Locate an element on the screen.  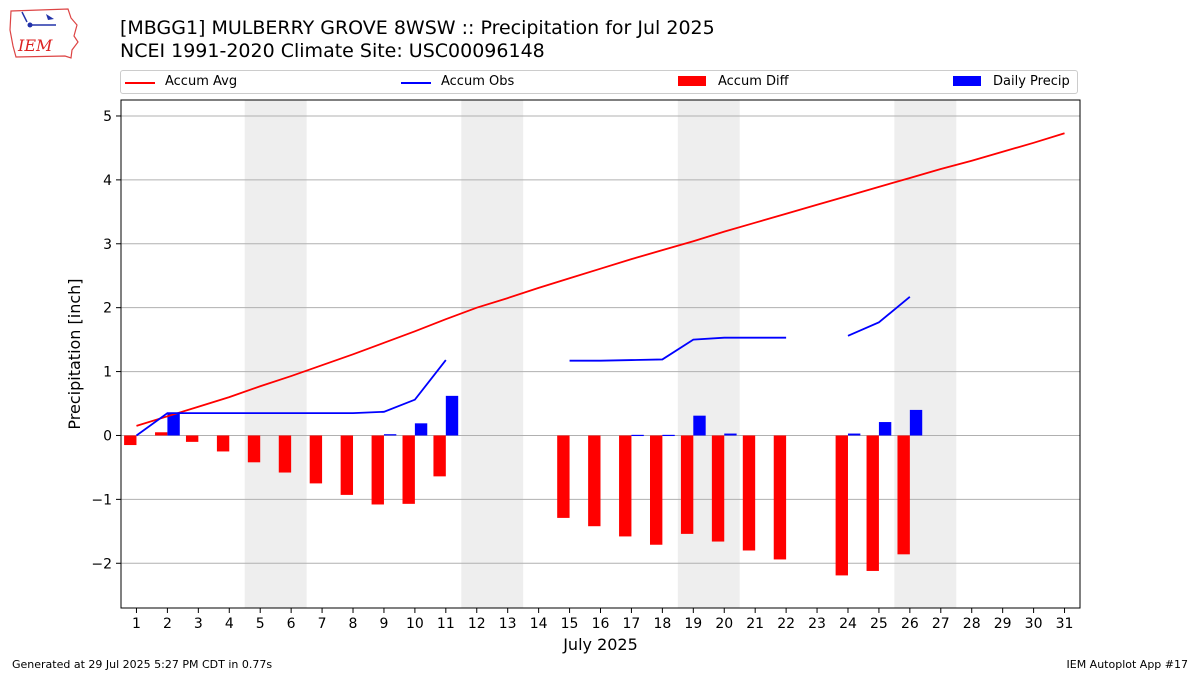
x-tick-label: 28 is located at coordinates (972, 624).